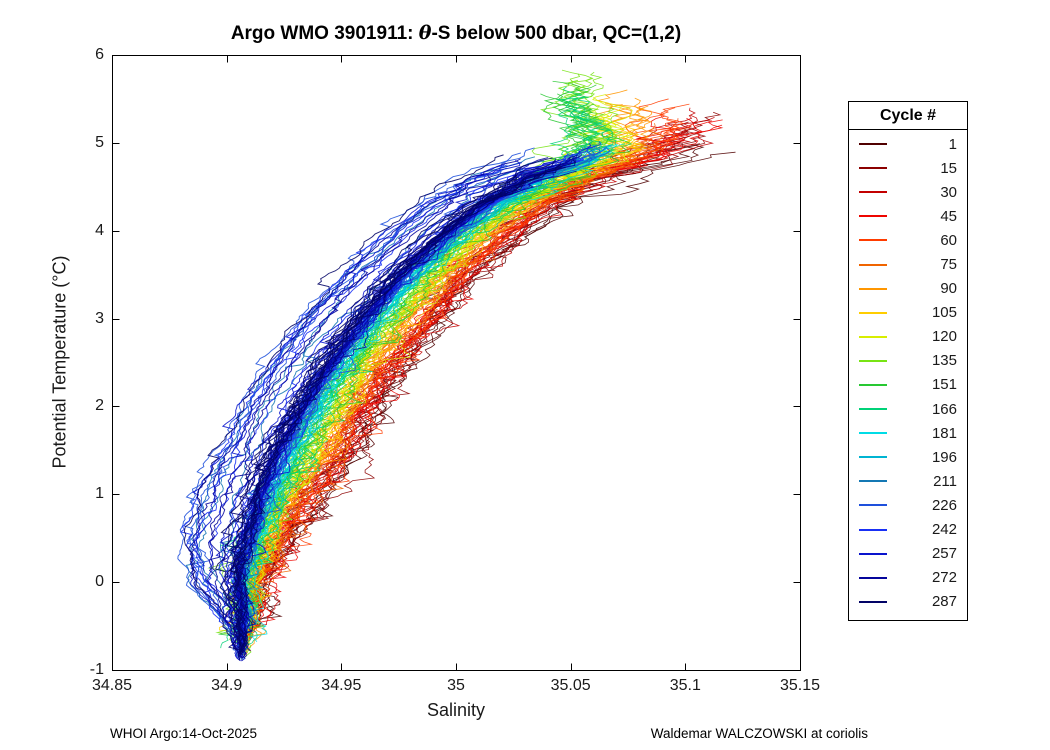 The width and height of the screenshot is (1050, 750). I want to click on legend-row: 181, so click(908, 433).